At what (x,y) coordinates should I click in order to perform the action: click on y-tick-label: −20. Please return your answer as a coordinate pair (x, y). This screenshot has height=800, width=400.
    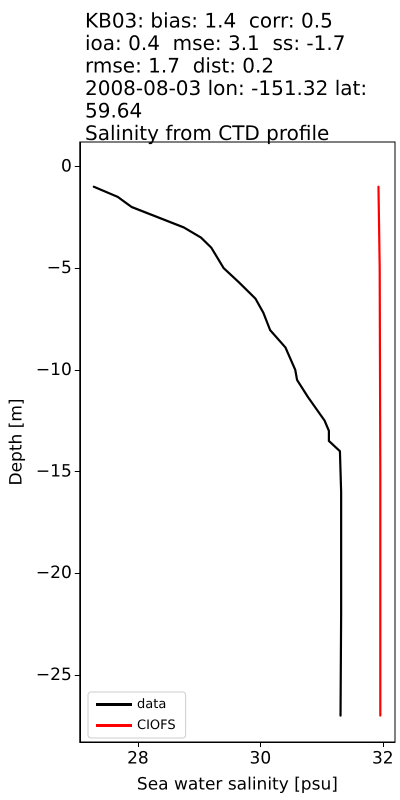
    Looking at the image, I should click on (54, 573).